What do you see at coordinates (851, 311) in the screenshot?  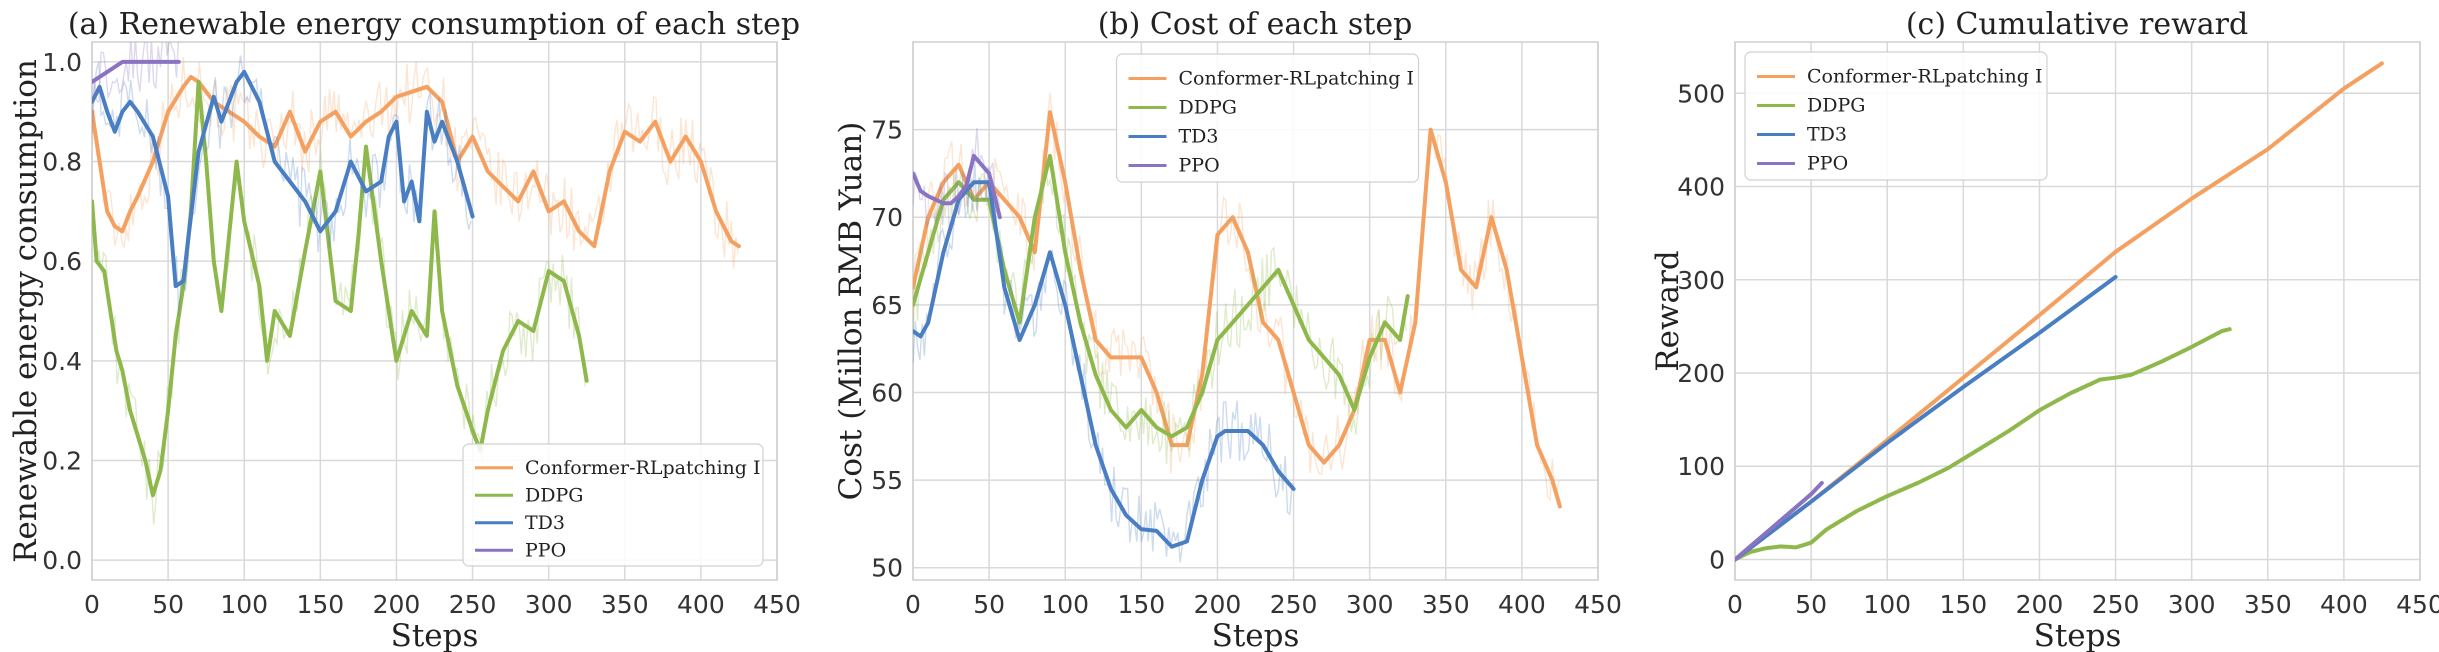 I see `y-axis-label: Cost (Millon RMB Yuan)` at bounding box center [851, 311].